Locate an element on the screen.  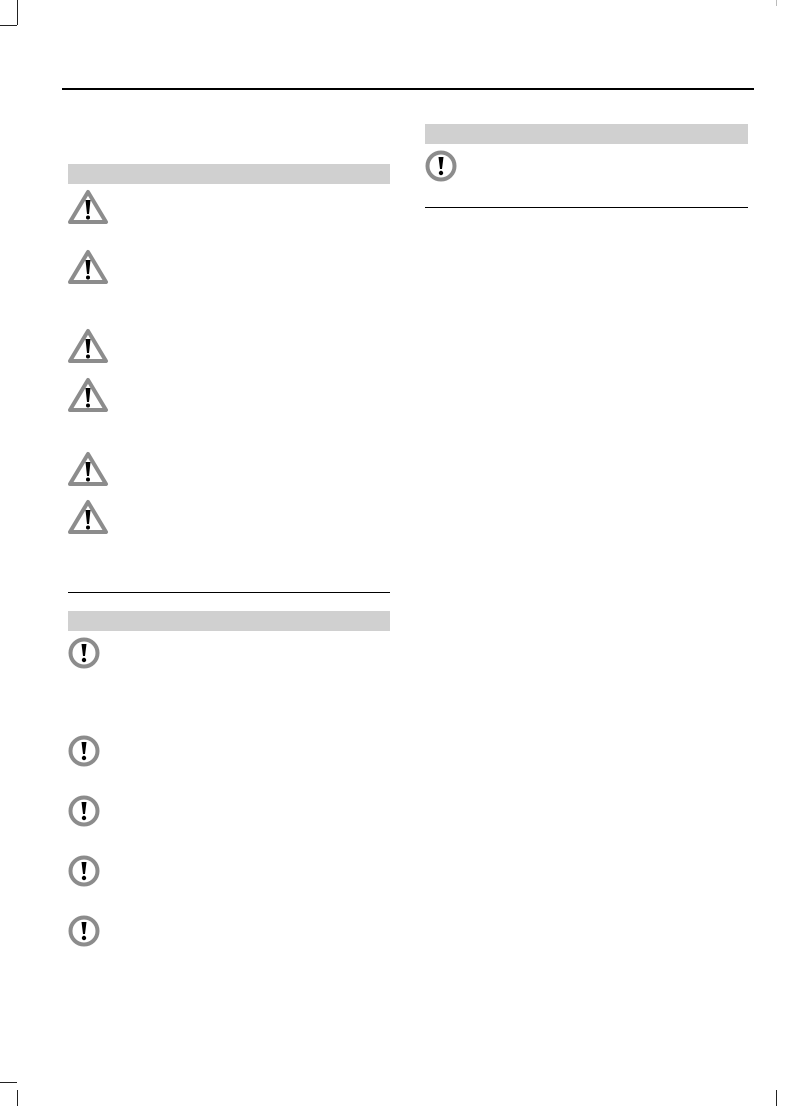
warnings-section-bar is located at coordinates (229, 174).